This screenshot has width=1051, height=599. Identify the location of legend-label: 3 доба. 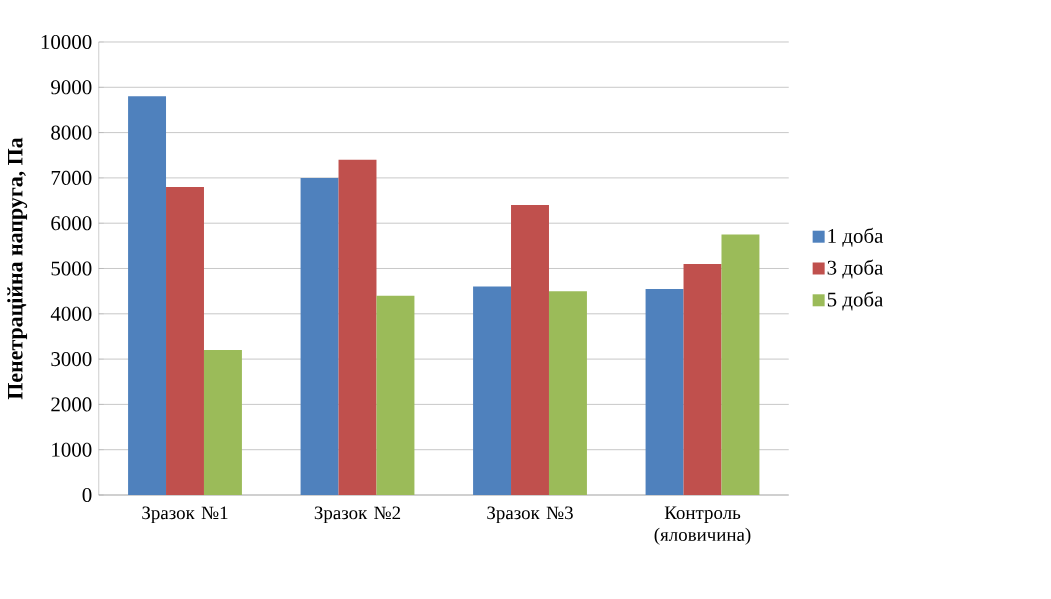
(855, 269).